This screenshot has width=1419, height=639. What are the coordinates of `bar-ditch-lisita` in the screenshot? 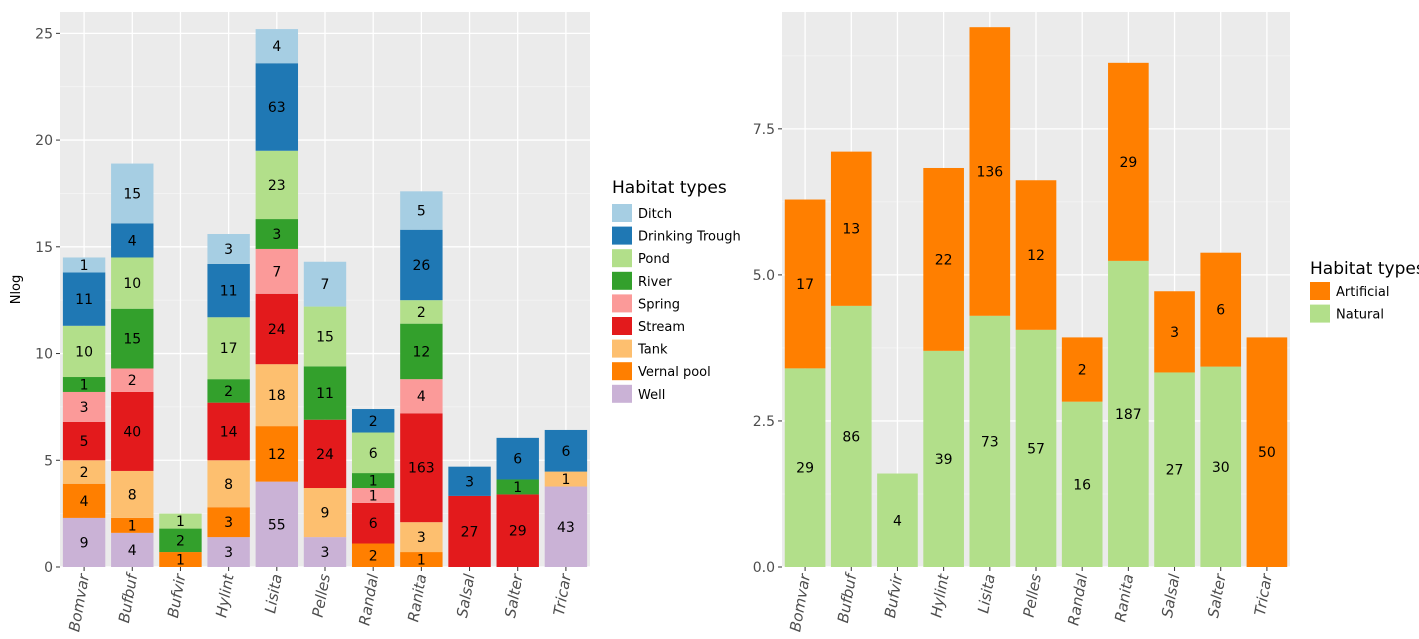 It's located at (277, 46).